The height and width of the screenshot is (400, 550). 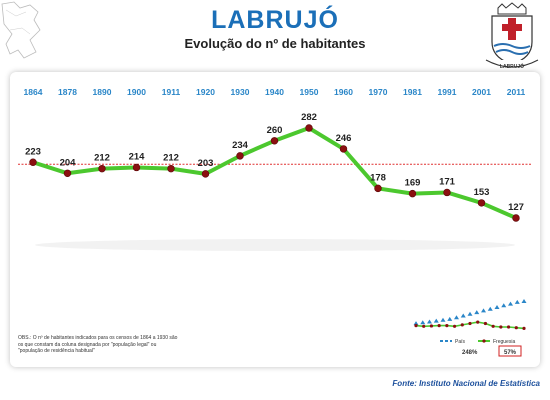 What do you see at coordinates (447, 181) in the screenshot?
I see `data-label-1991: 171` at bounding box center [447, 181].